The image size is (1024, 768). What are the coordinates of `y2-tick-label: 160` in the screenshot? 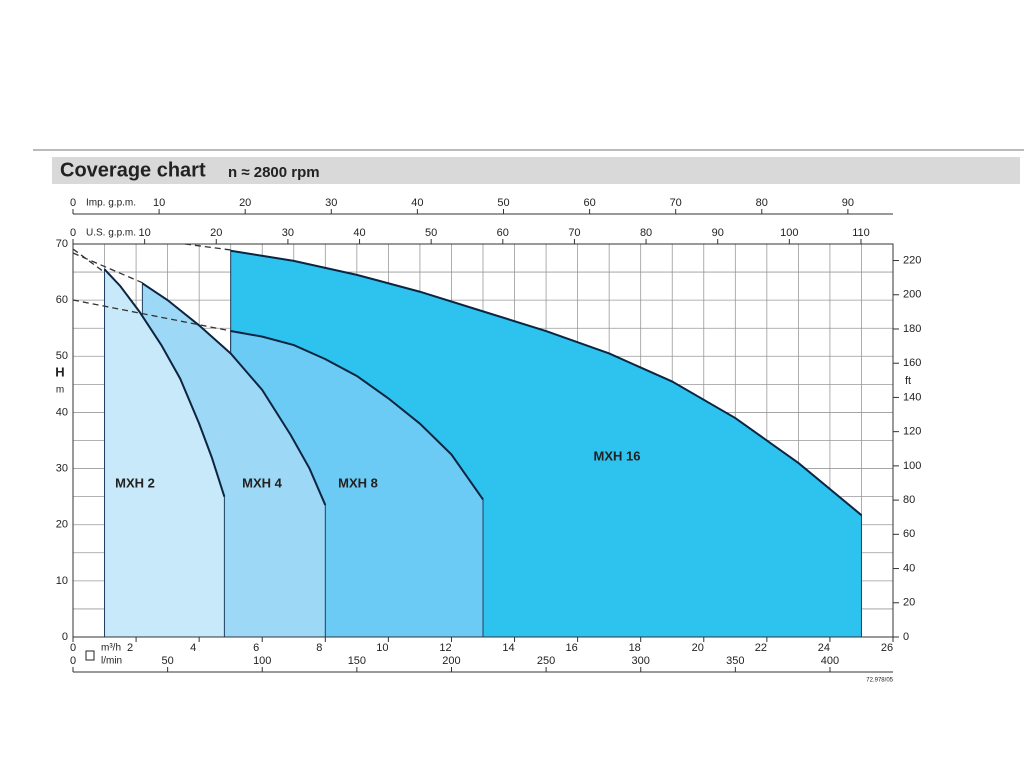 It's located at (912, 363).